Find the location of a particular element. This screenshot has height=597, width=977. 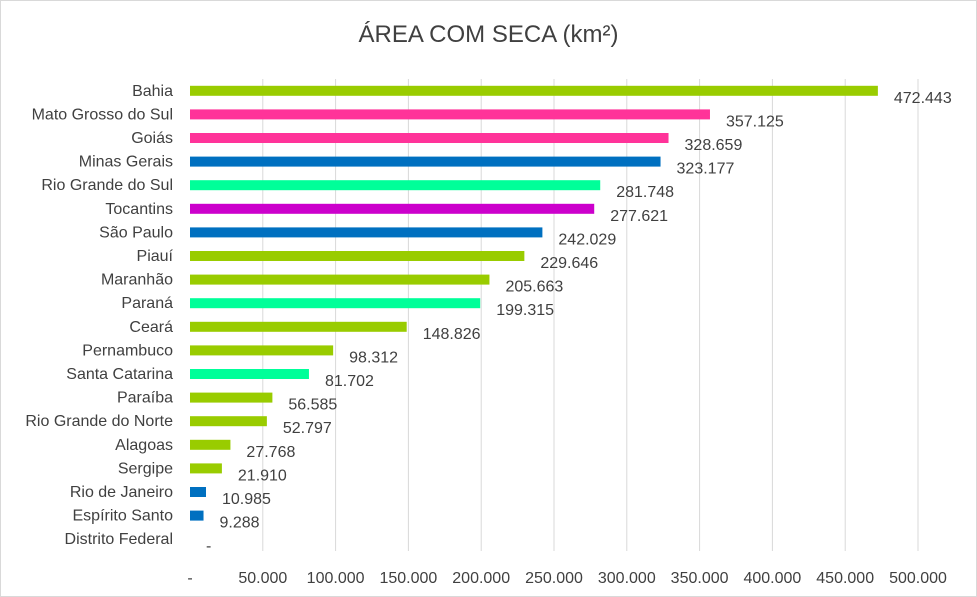

data-label: 21.910 is located at coordinates (262, 475).